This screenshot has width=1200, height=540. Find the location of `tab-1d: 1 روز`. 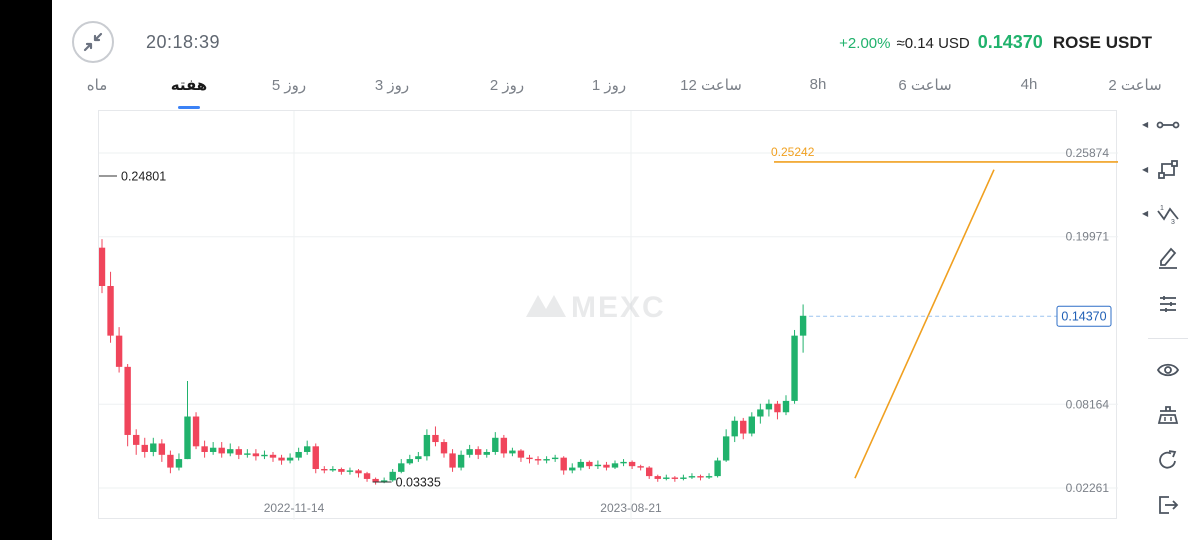

tab-1d: 1 روز is located at coordinates (609, 85).